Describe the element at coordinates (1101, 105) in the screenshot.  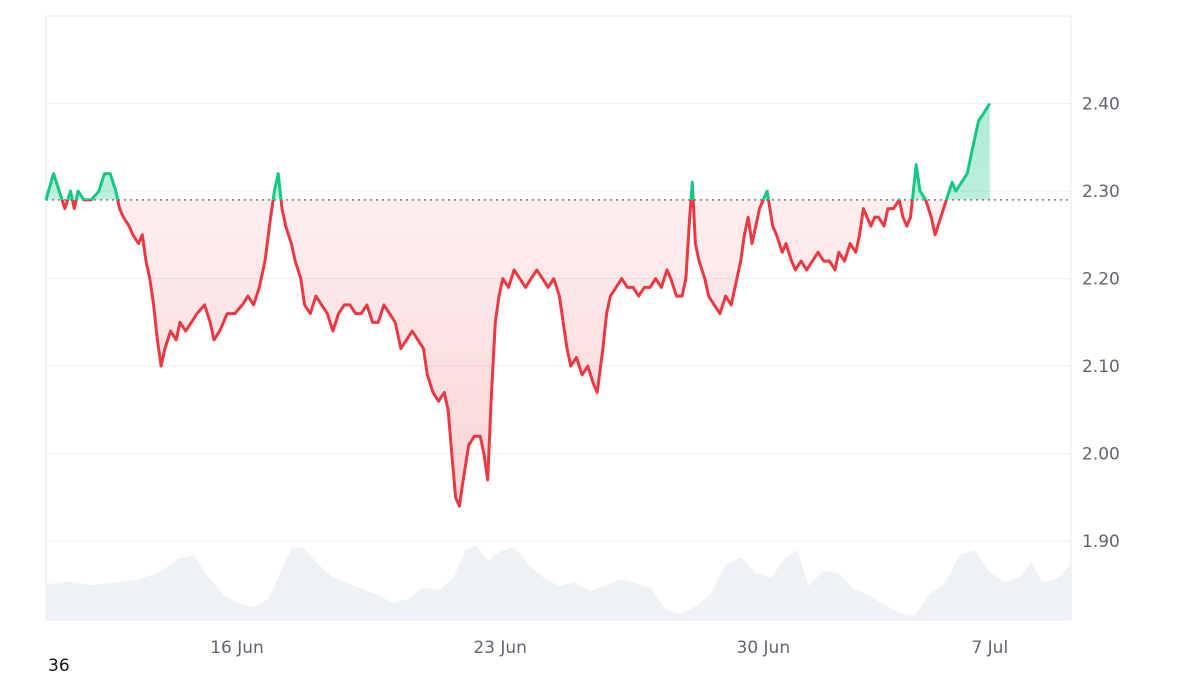
I see `y-tick-label: 2.40` at that location.